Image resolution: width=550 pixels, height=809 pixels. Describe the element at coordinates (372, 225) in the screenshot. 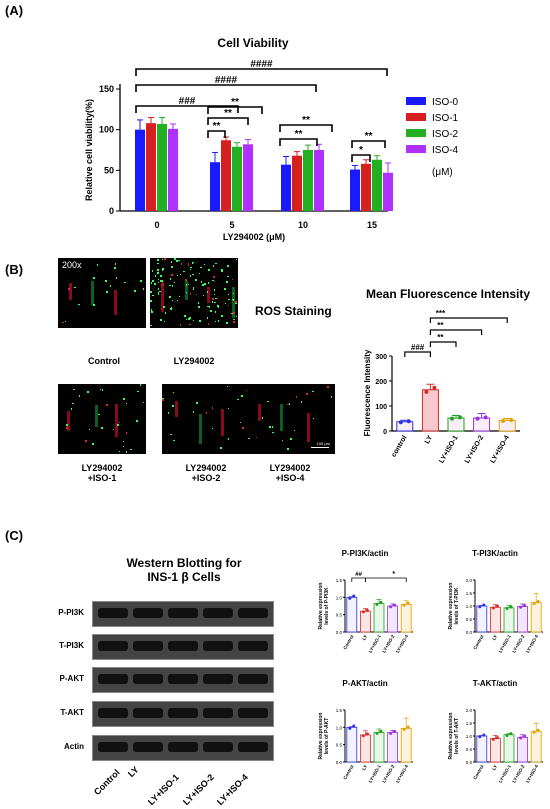

I see `x-tick-label: 15` at that location.